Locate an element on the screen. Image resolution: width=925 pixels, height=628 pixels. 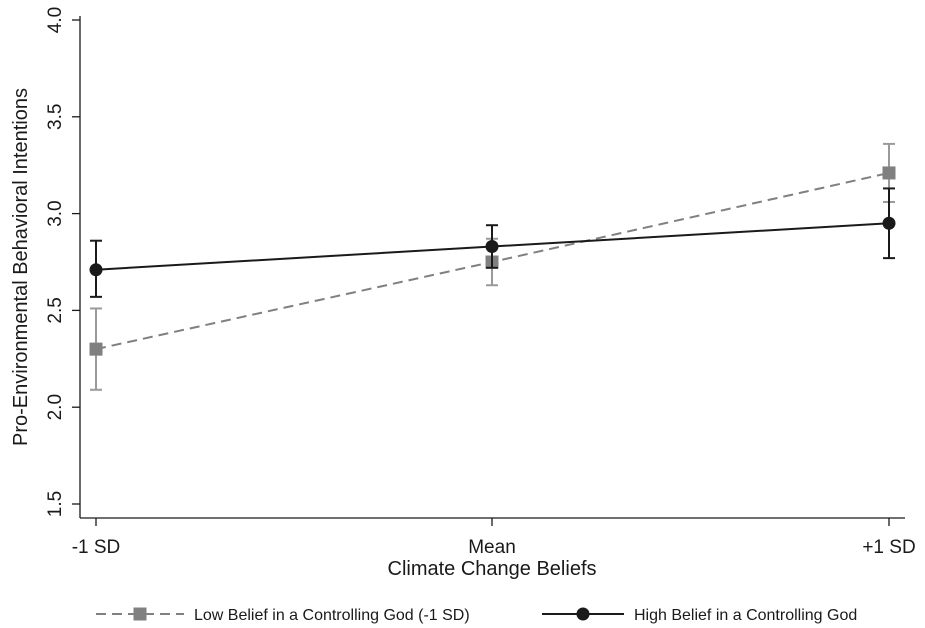
legend-label: High Belief in a Controlling God is located at coordinates (745, 615).